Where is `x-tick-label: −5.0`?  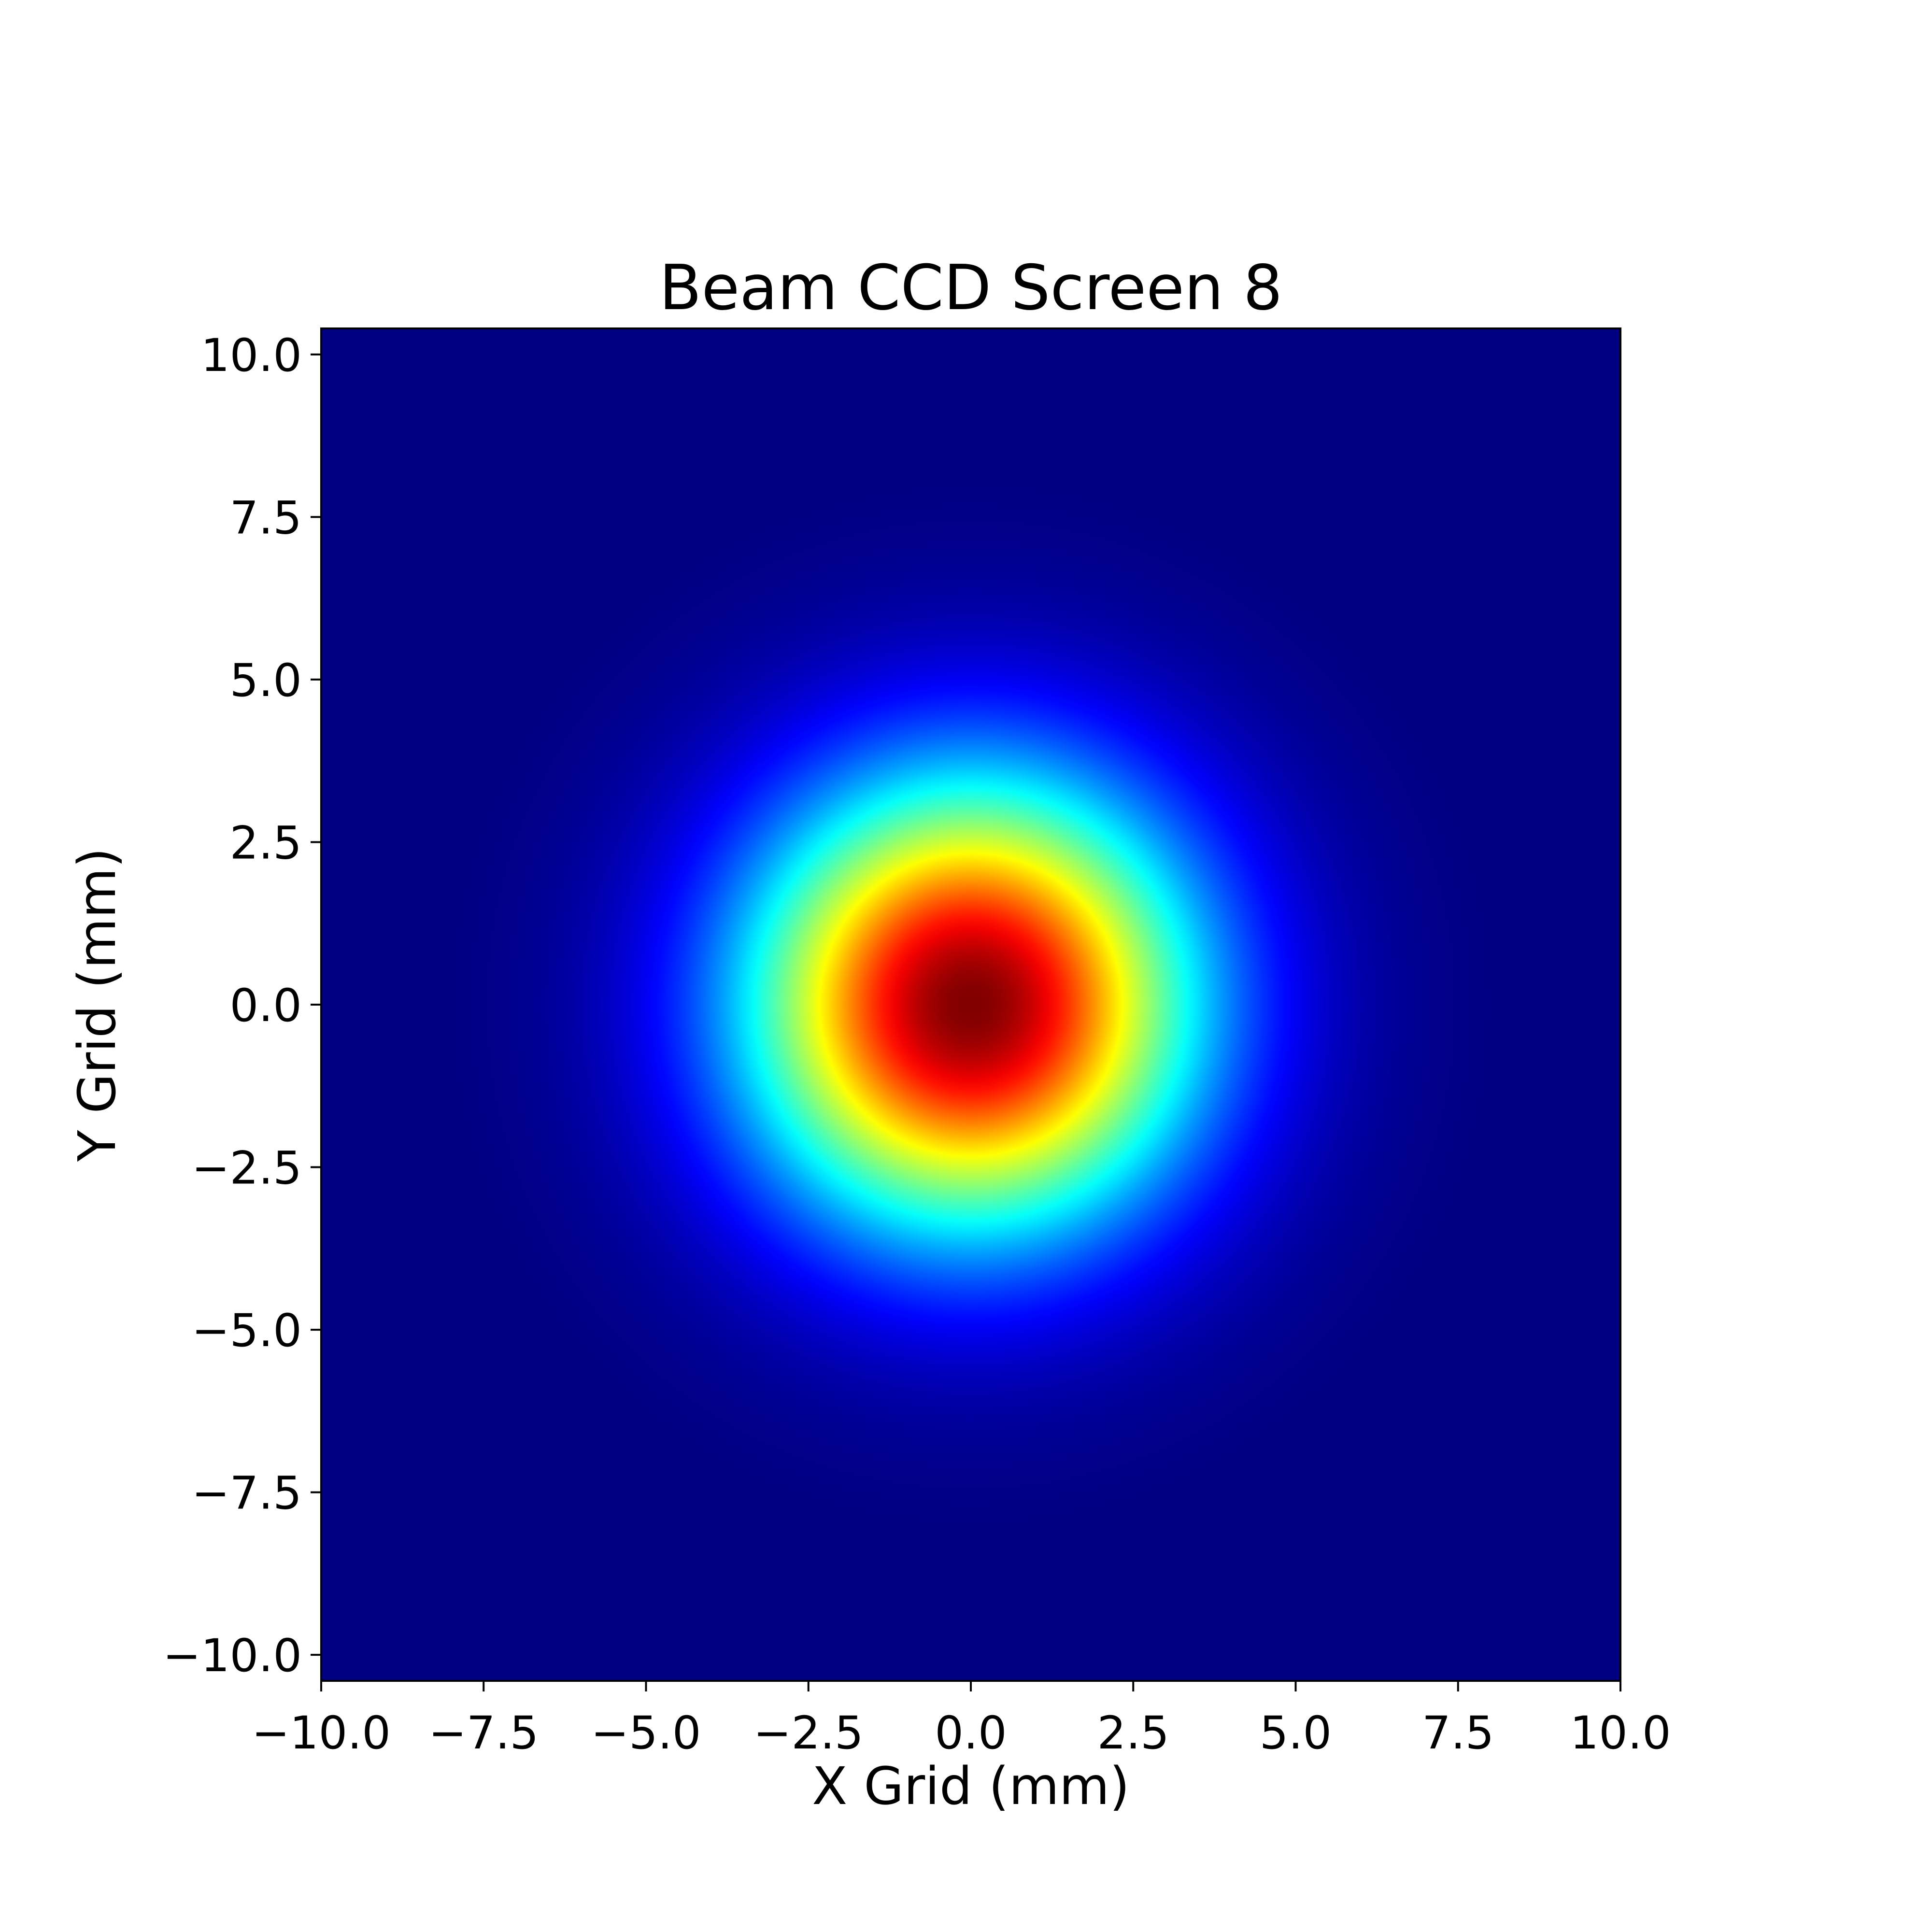
x-tick-label: −5.0 is located at coordinates (646, 1733).